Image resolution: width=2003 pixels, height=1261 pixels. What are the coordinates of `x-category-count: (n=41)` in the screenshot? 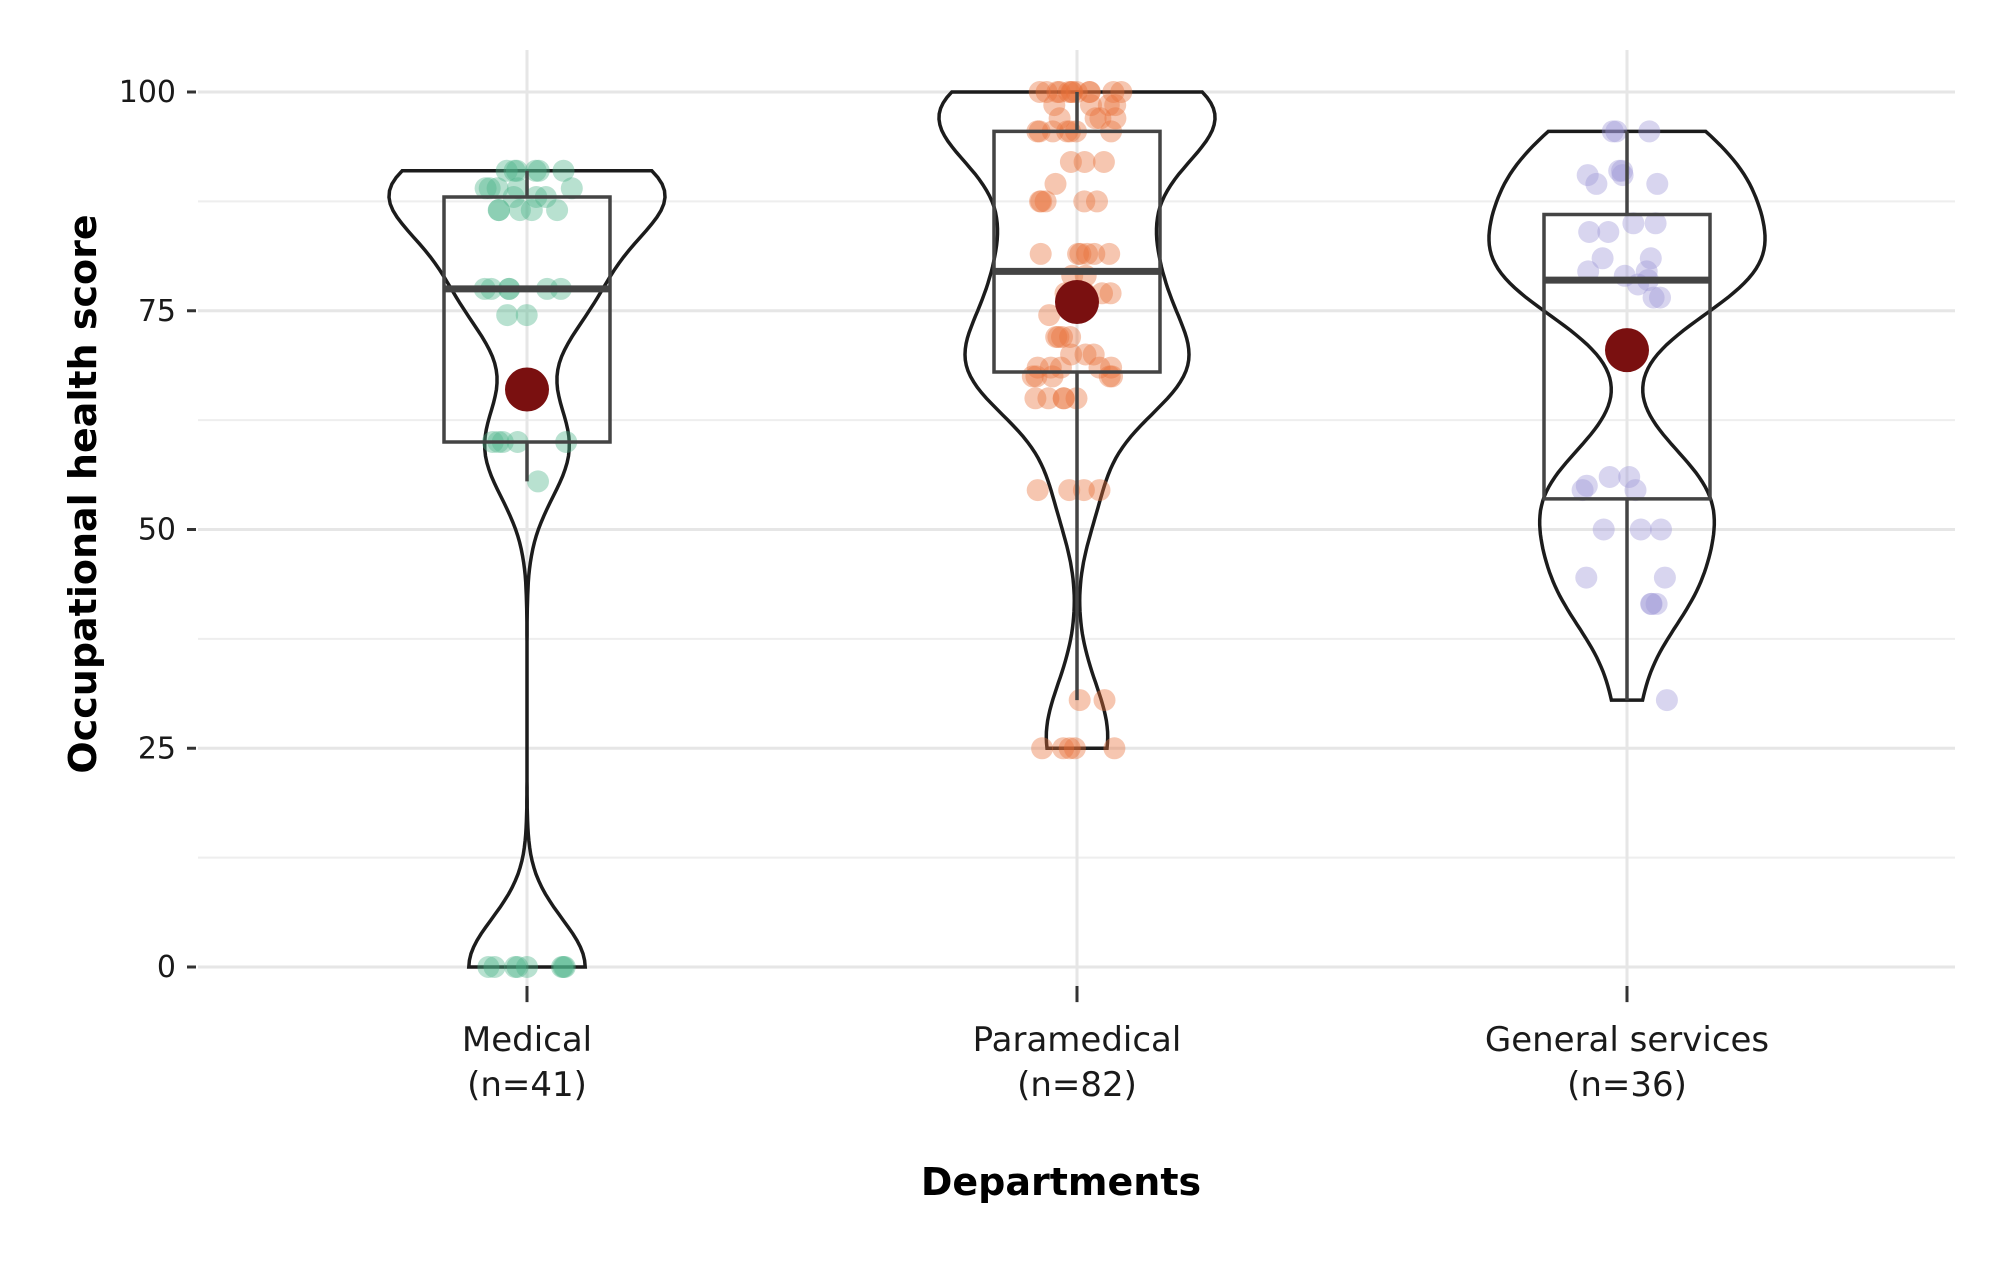 It's located at (527, 1085).